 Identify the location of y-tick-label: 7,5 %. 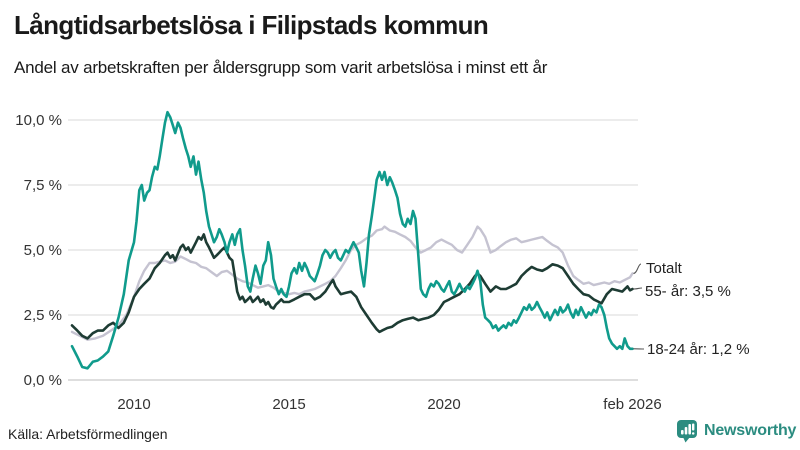
(43, 185).